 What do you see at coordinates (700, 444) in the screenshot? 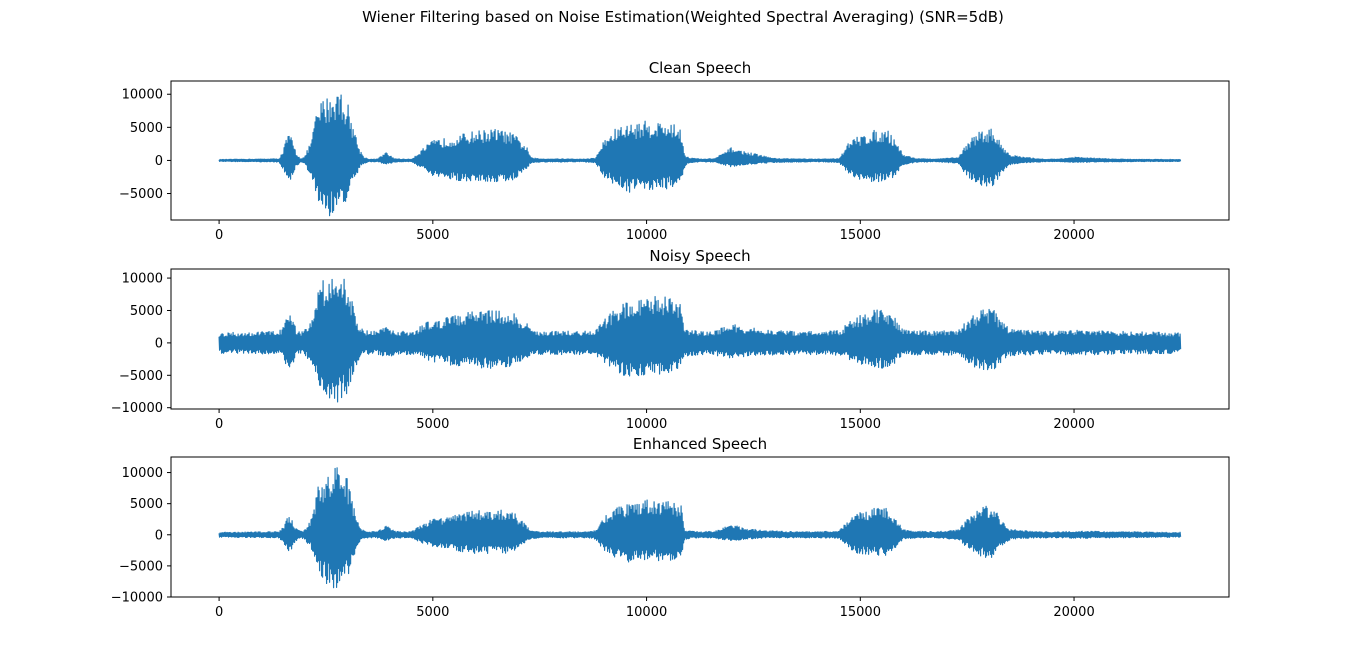
I see `subplot-title: Enhanced Speech` at bounding box center [700, 444].